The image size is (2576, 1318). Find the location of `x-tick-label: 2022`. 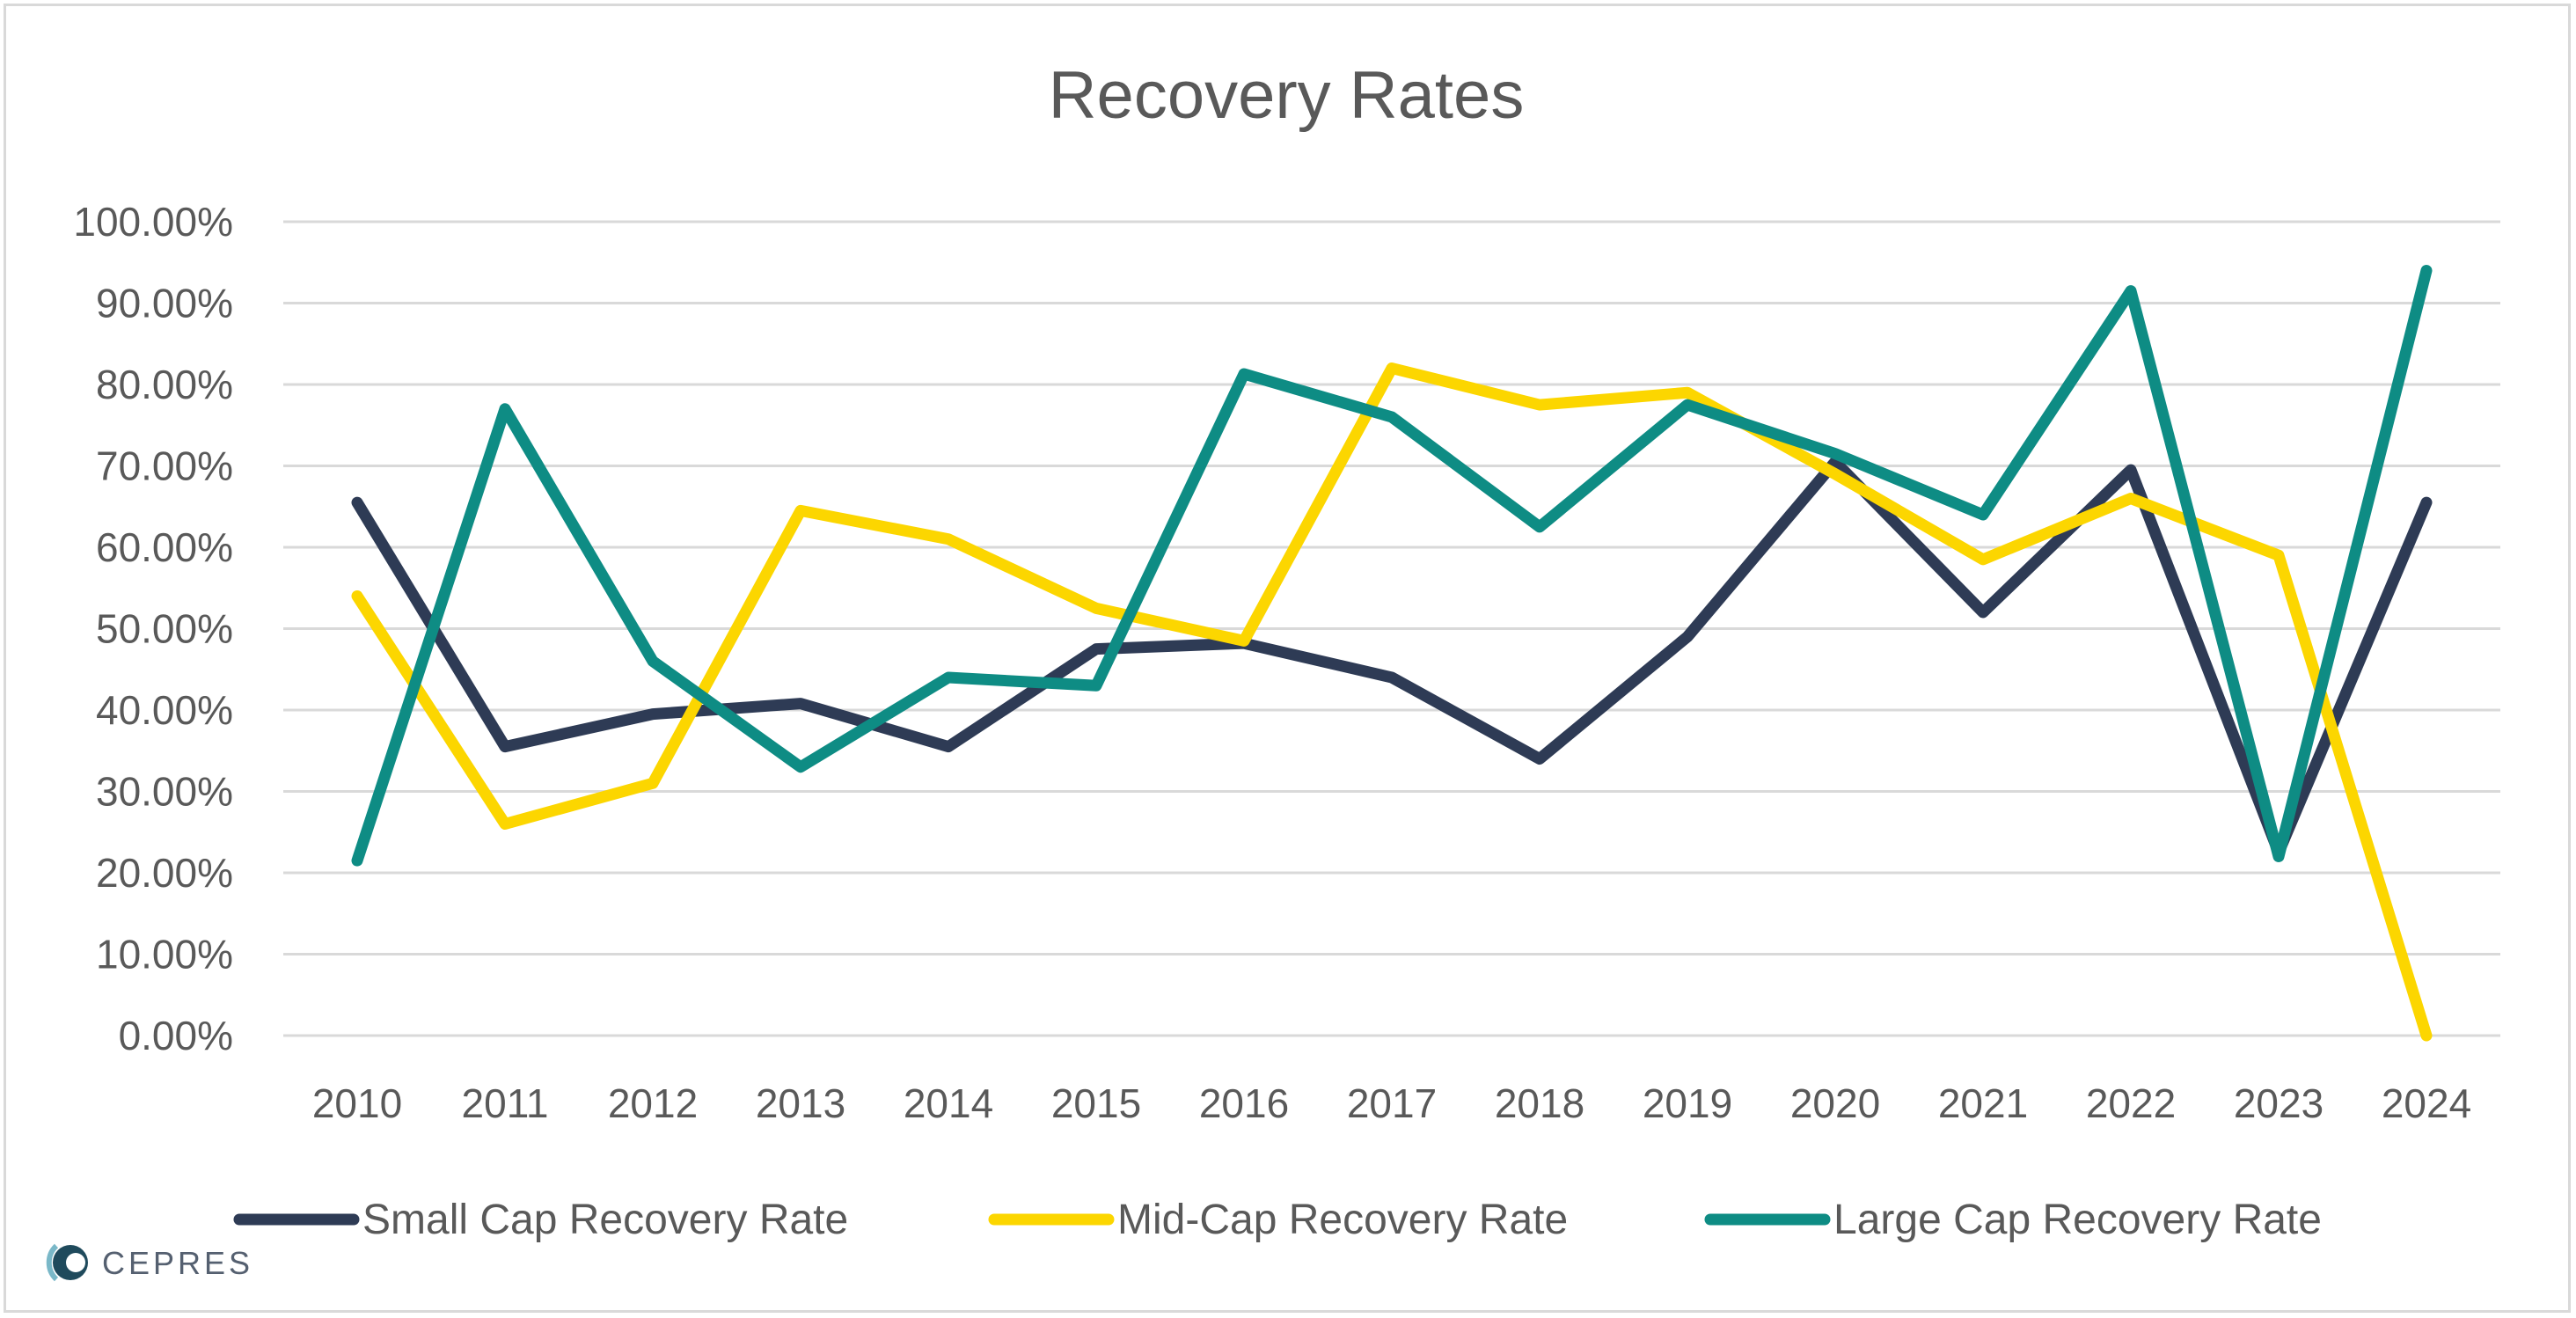

x-tick-label: 2022 is located at coordinates (2131, 1103).